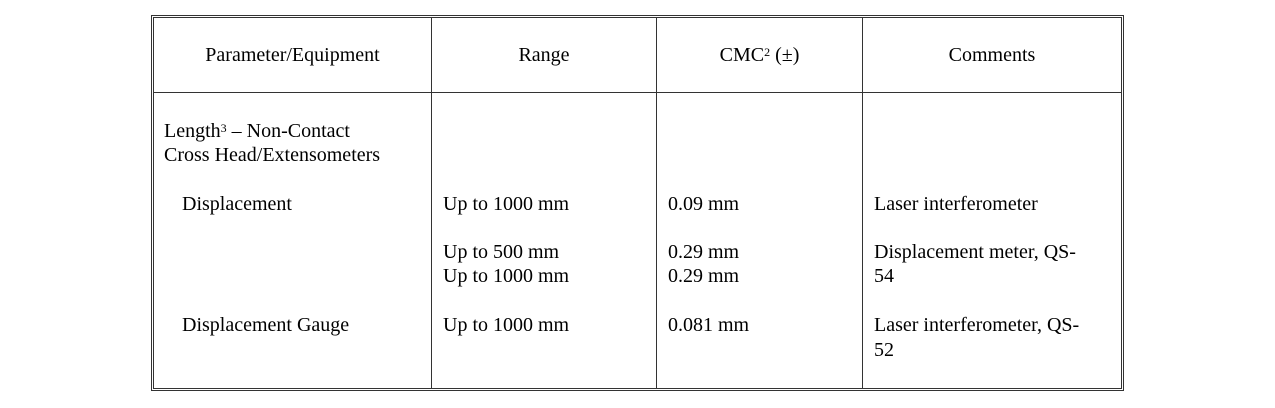 The image size is (1275, 408). Describe the element at coordinates (544, 55) in the screenshot. I see `header-range: Range` at that location.